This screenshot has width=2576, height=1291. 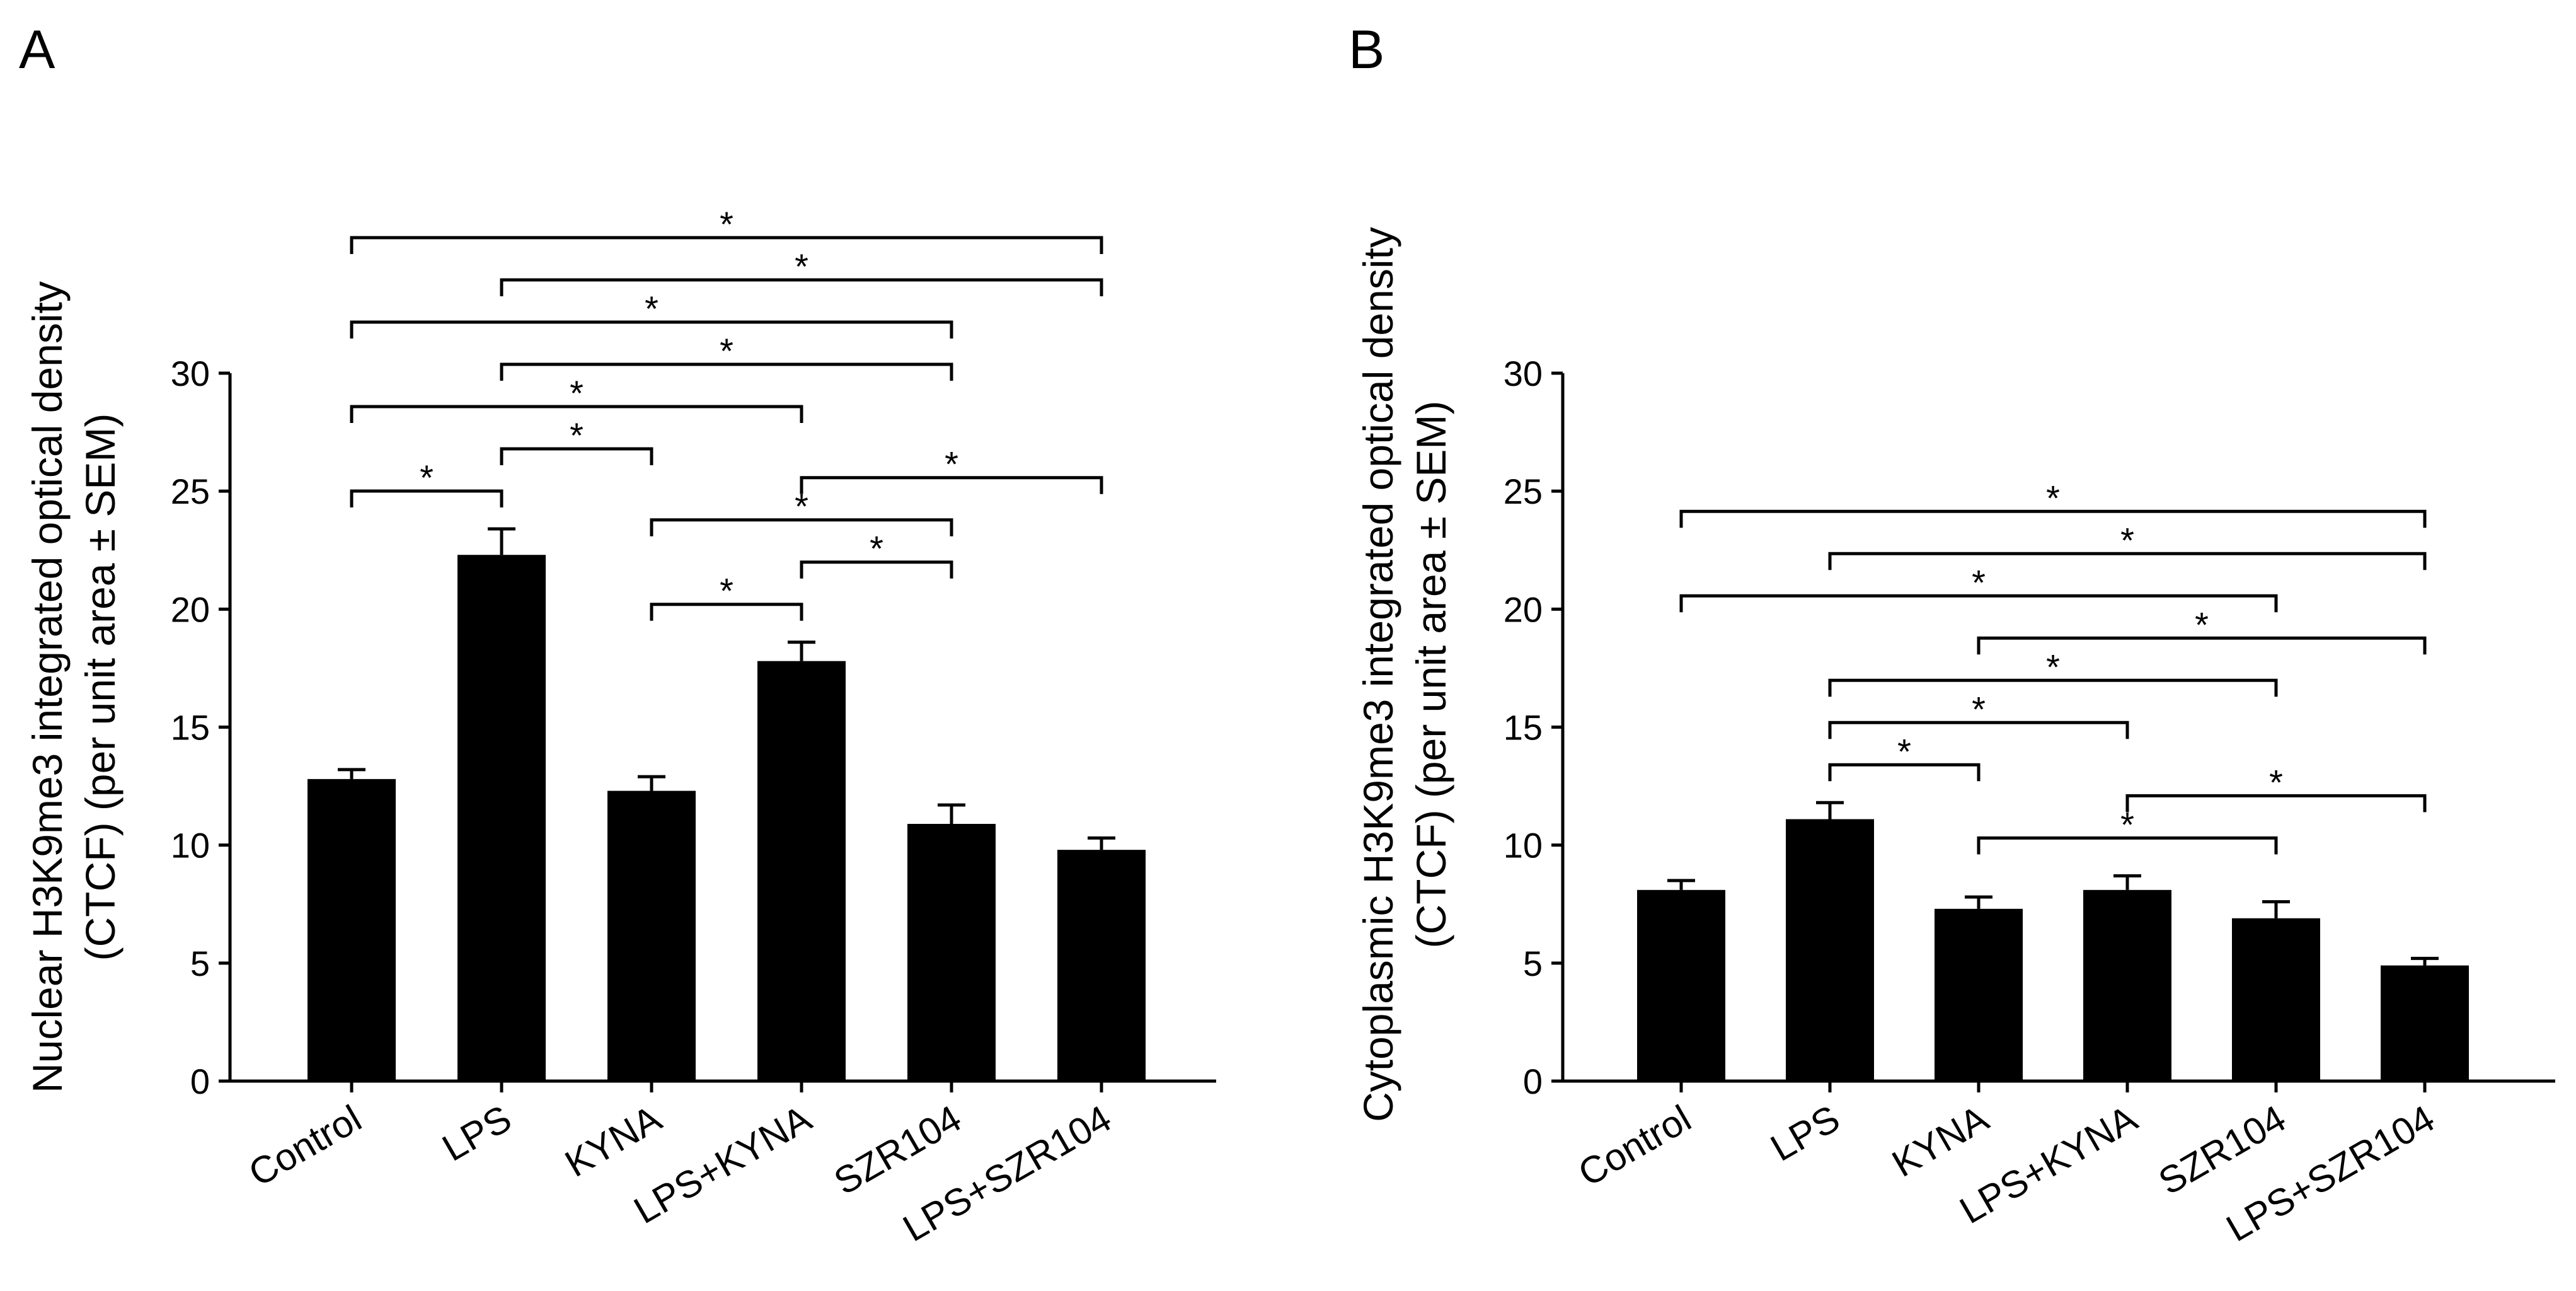 I want to click on panel-a-y-tick-label: 15, so click(x=190, y=728).